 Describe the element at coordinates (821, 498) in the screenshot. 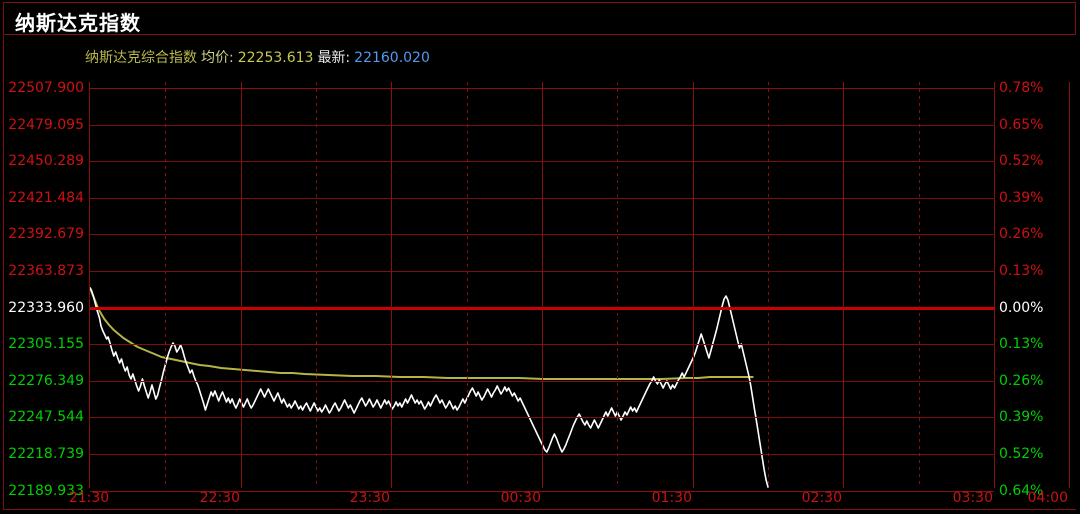

I see `x-axis-label: 02:30` at that location.